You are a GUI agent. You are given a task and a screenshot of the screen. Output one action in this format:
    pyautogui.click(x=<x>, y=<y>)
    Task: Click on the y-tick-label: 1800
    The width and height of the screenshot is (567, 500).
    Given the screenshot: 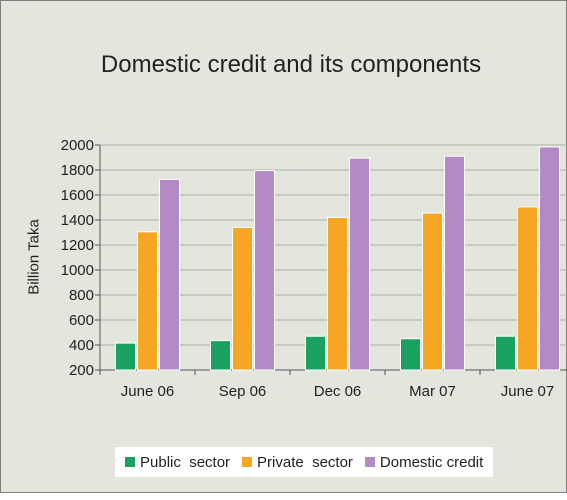 What is the action you would take?
    pyautogui.click(x=77, y=170)
    